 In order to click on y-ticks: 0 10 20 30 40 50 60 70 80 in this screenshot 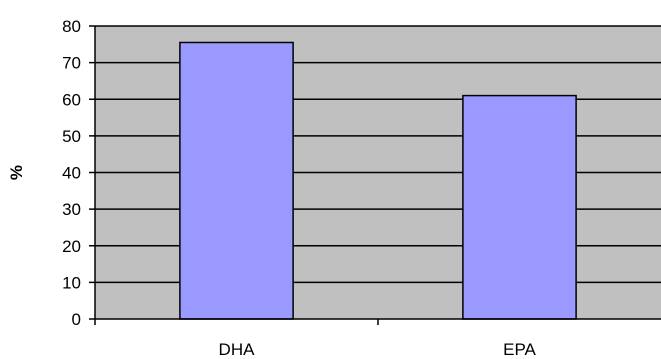, I will do `click(78, 173)`.